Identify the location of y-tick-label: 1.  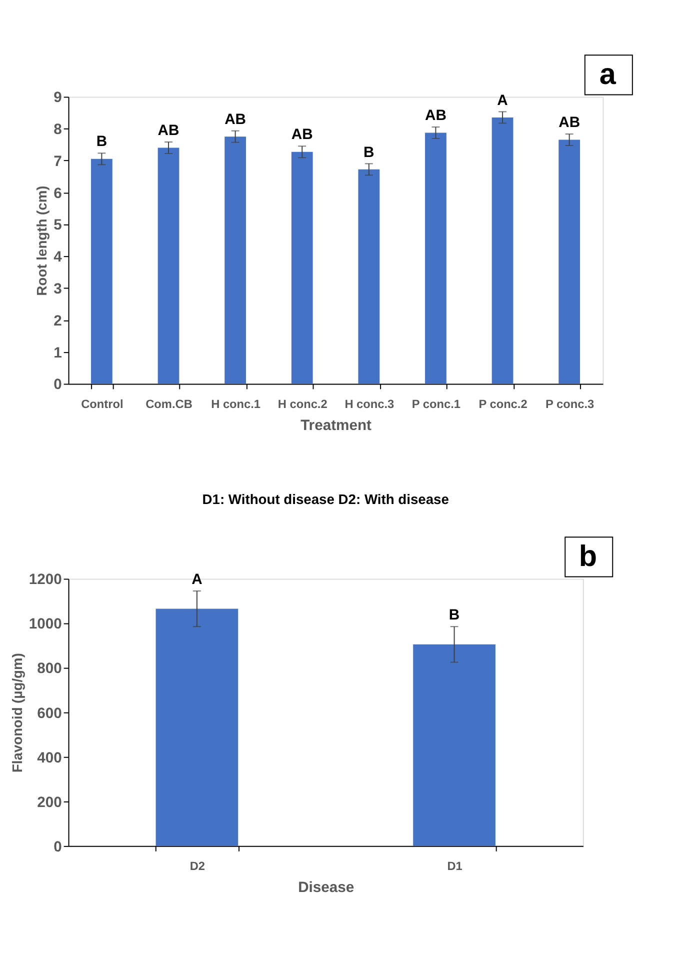
(58, 353).